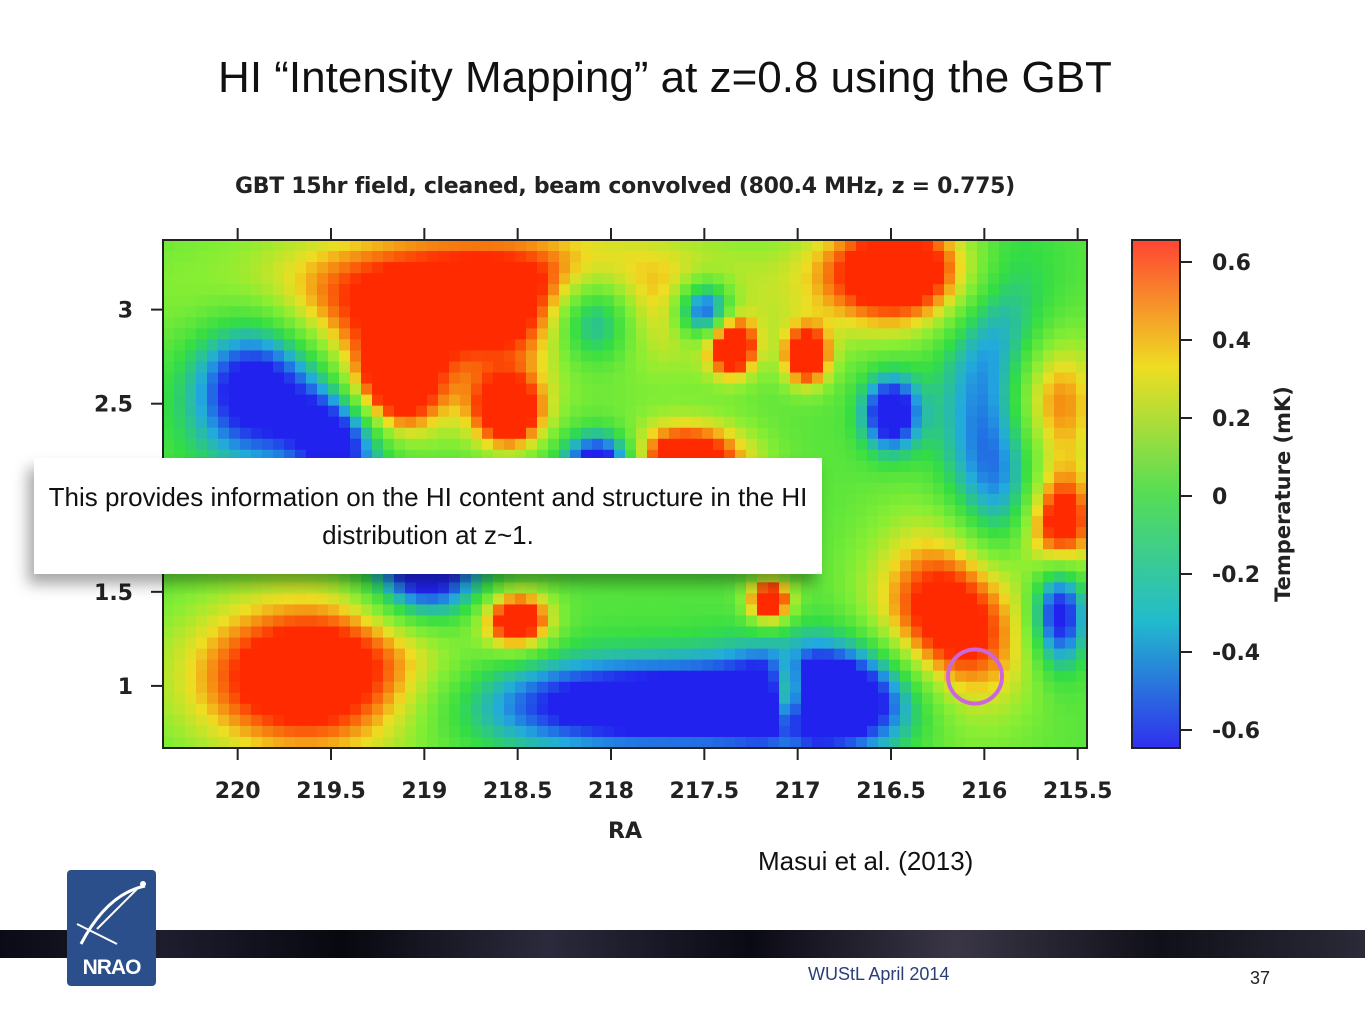  What do you see at coordinates (1231, 419) in the screenshot?
I see `colorbar-tick-label: 0.2` at bounding box center [1231, 419].